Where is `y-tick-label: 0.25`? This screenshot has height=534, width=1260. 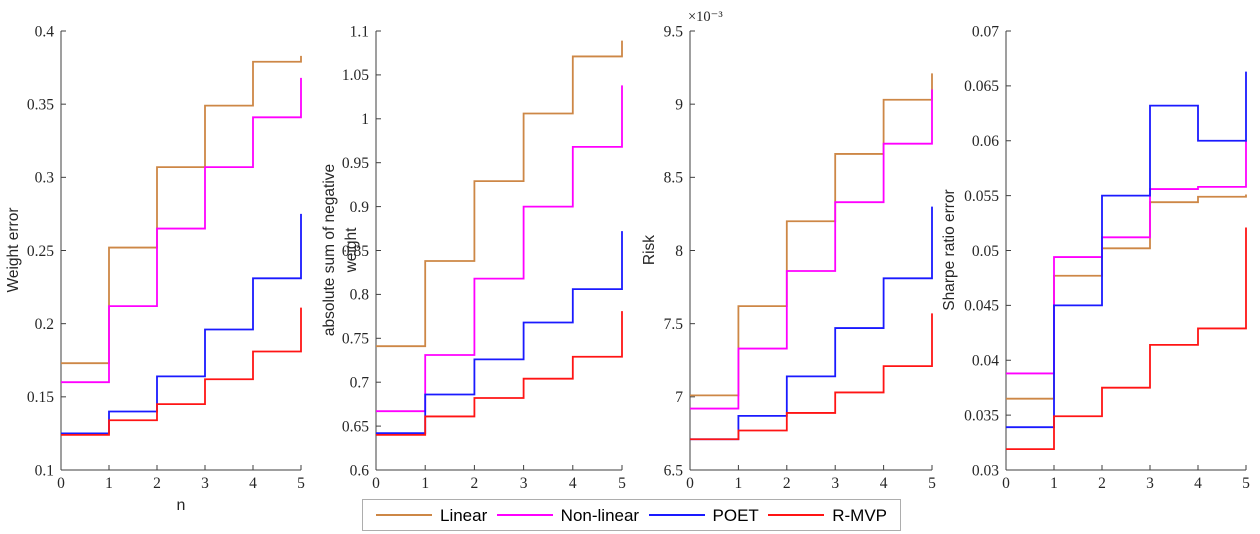 y-tick-label: 0.25 is located at coordinates (40, 251).